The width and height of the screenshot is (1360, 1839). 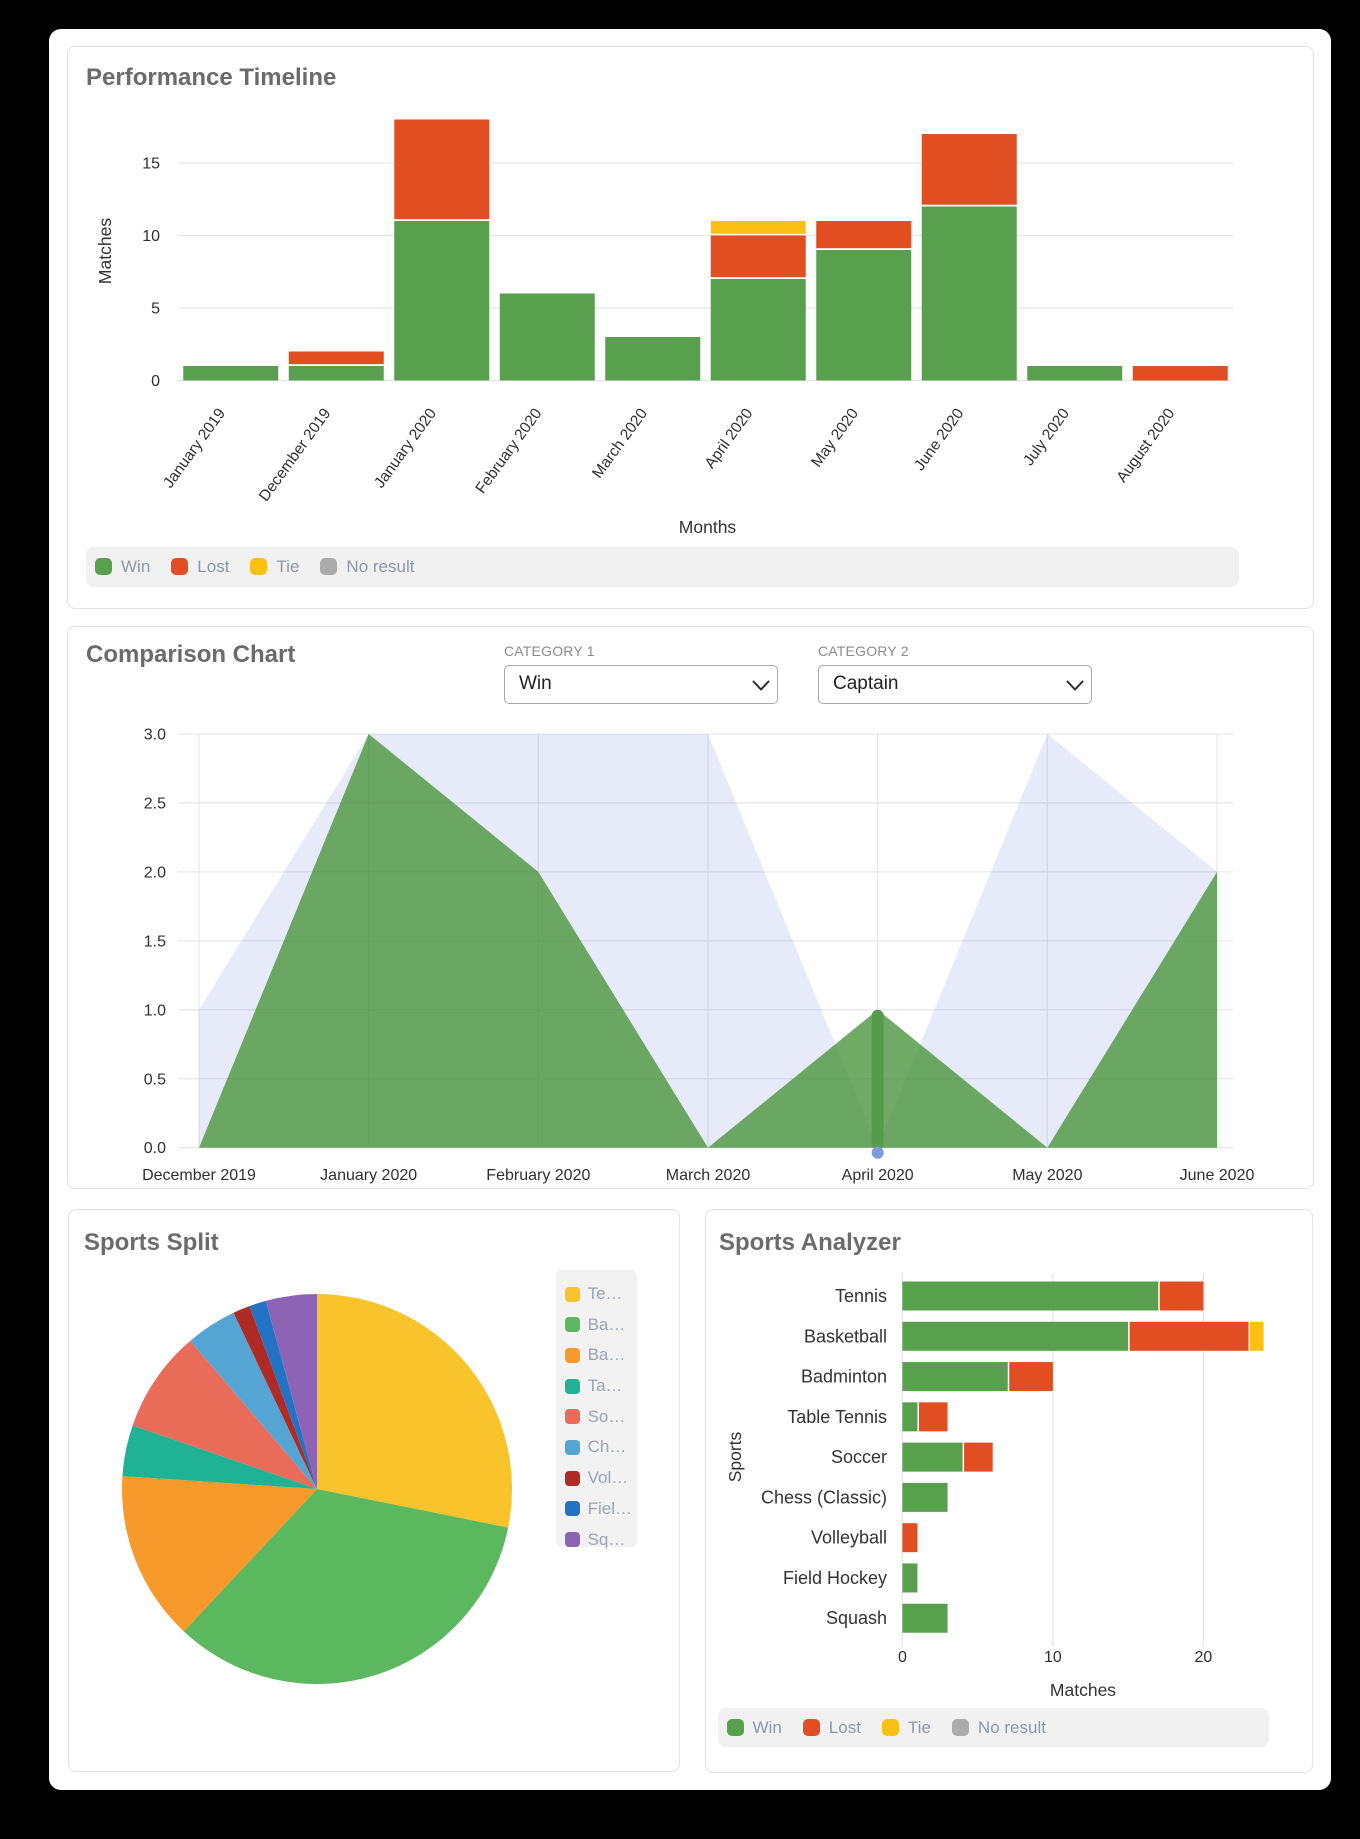 I want to click on svg-text: Soccer, so click(x=859, y=1457).